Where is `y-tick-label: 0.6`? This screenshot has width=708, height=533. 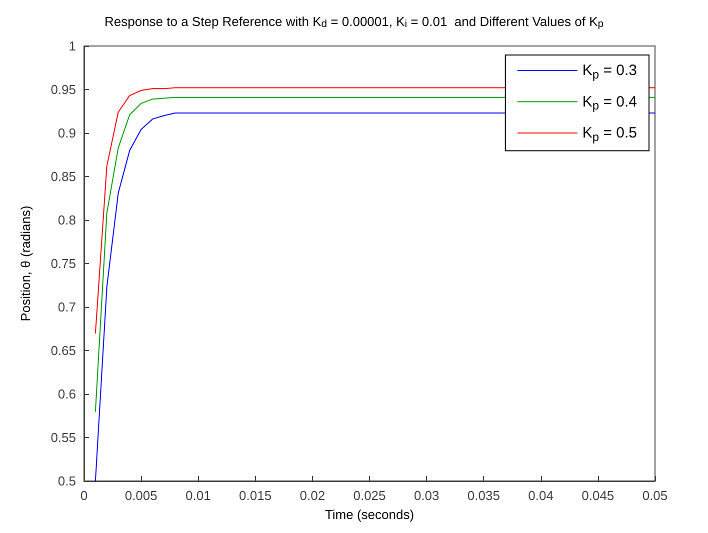 y-tick-label: 0.6 is located at coordinates (67, 394).